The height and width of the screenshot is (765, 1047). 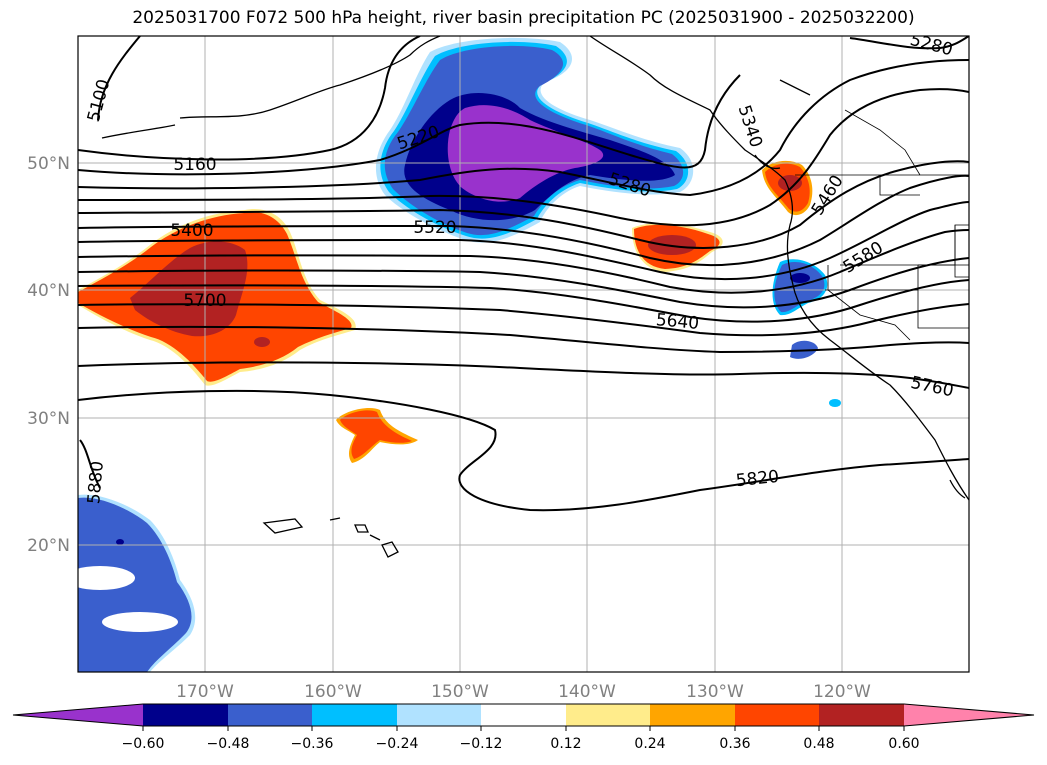 What do you see at coordinates (377, 435) in the screenshot?
I see `precip-positive-hawaii` at bounding box center [377, 435].